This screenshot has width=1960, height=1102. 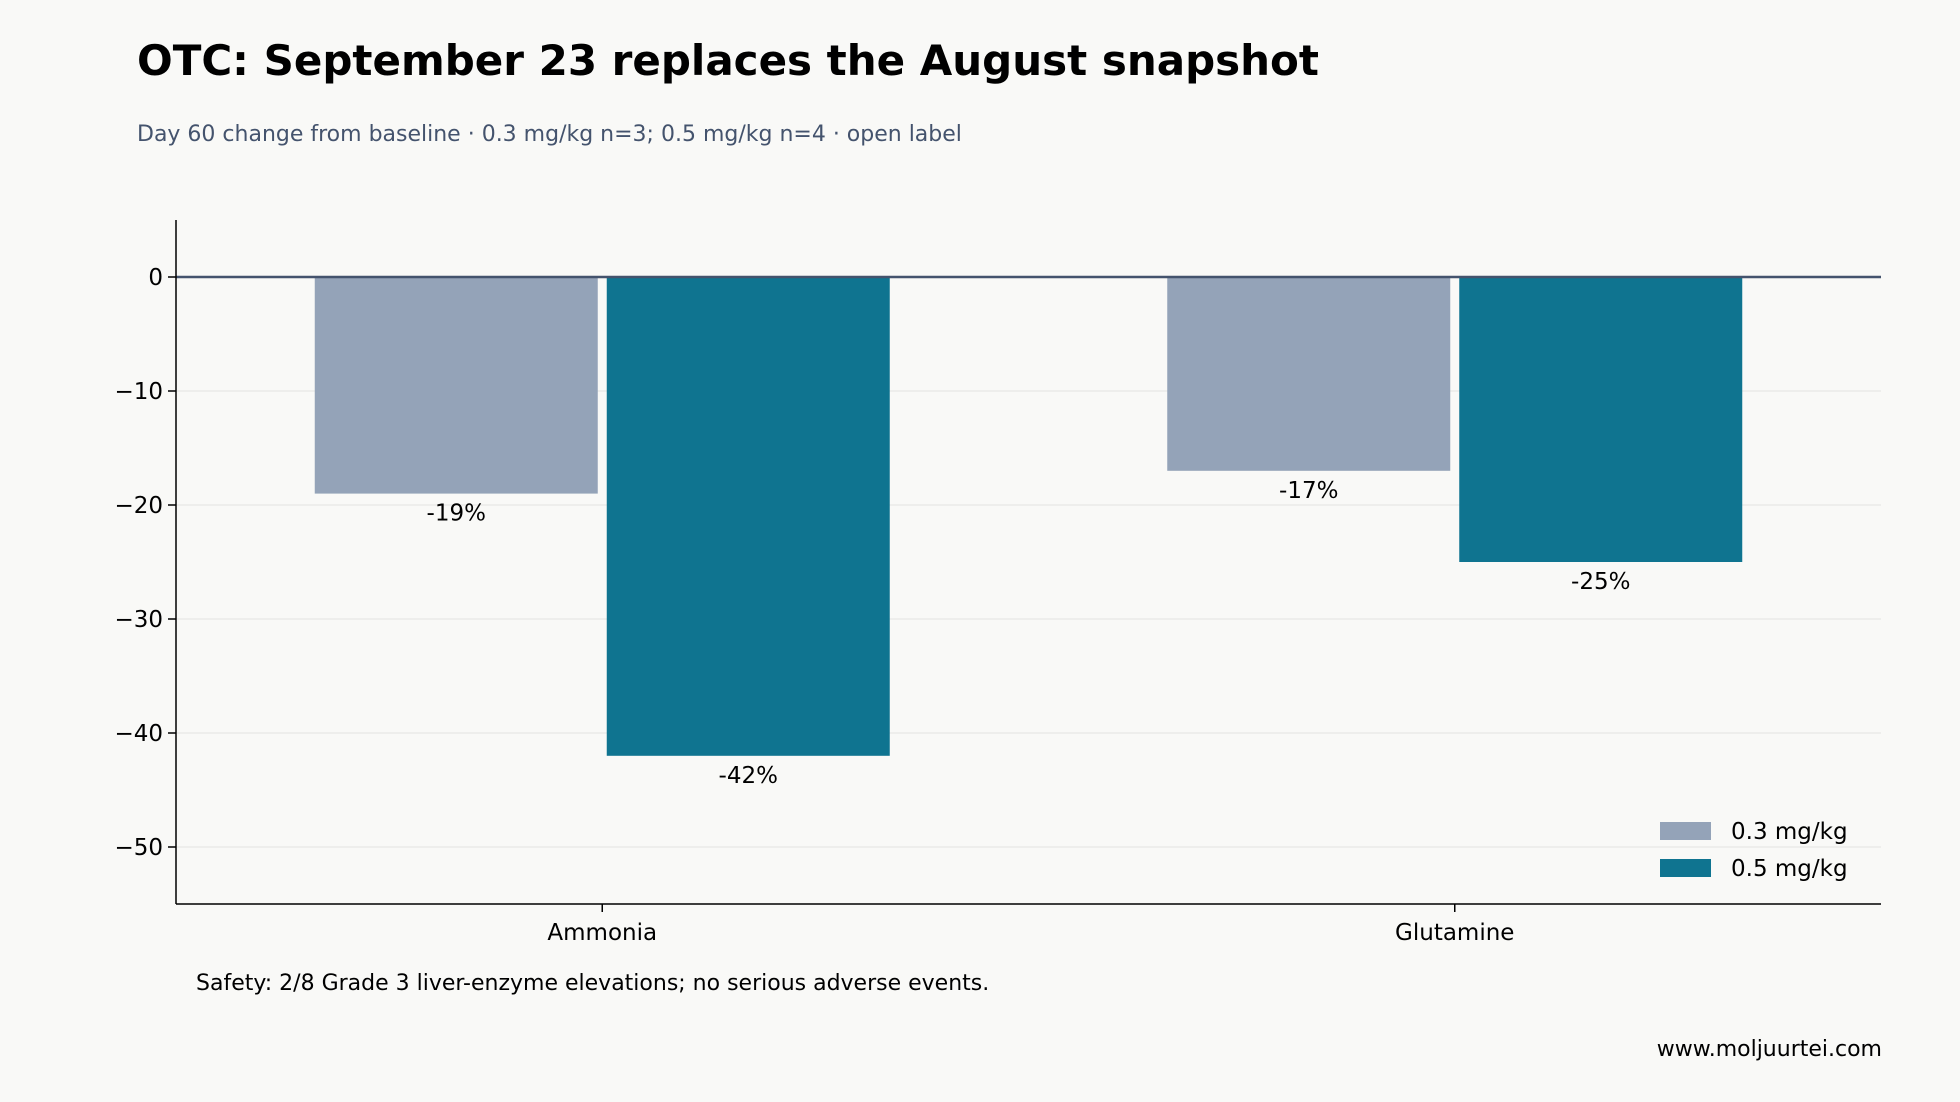 What do you see at coordinates (602, 933) in the screenshot?
I see `x-tick-label: Ammonia` at bounding box center [602, 933].